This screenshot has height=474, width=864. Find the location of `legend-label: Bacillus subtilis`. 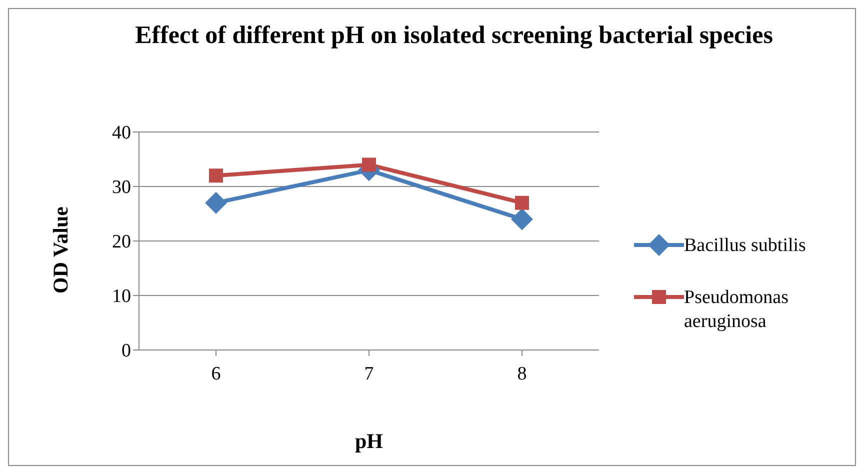

legend-label: Bacillus subtilis is located at coordinates (745, 246).